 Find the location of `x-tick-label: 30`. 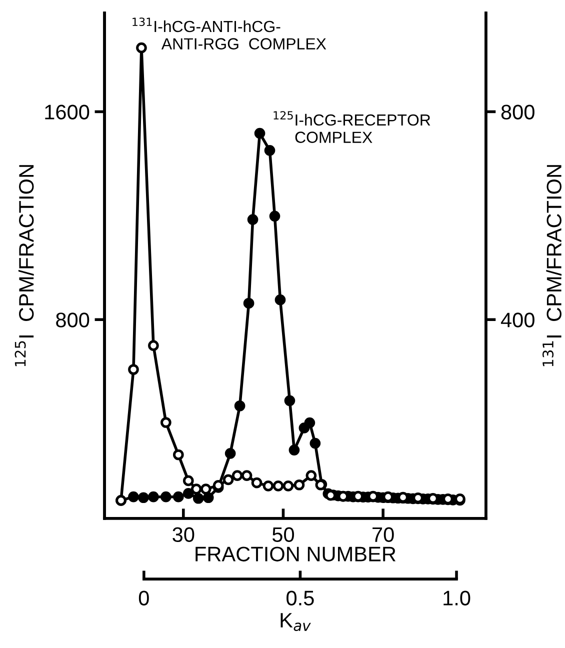

x-tick-label: 30 is located at coordinates (183, 534).